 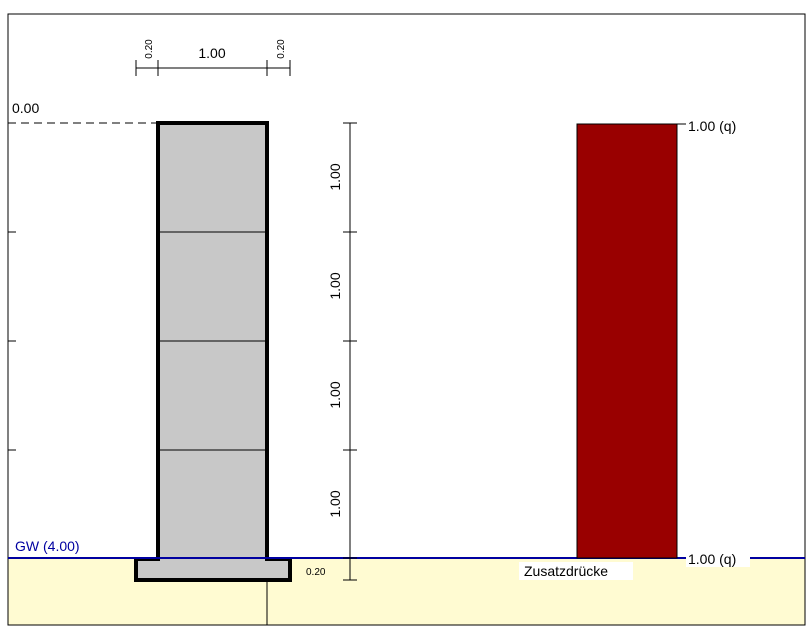 I want to click on groundwater-label: GW (4.00), so click(x=47, y=546).